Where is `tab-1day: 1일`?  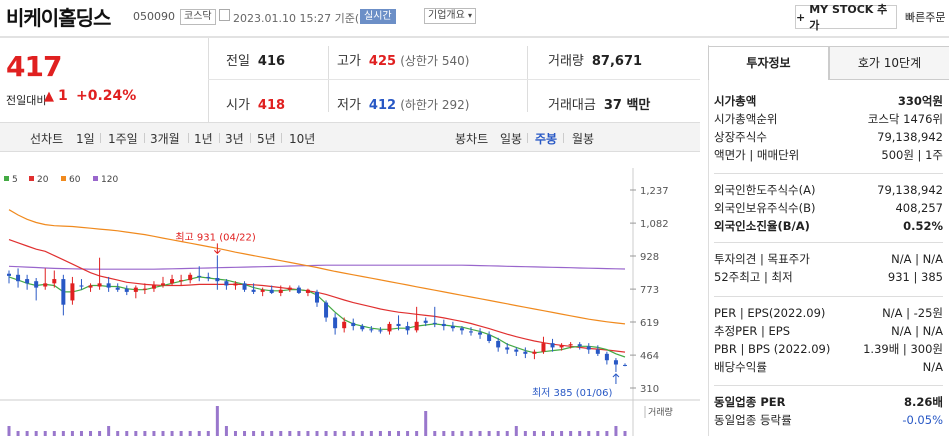
tab-1day: 1일 is located at coordinates (85, 139).